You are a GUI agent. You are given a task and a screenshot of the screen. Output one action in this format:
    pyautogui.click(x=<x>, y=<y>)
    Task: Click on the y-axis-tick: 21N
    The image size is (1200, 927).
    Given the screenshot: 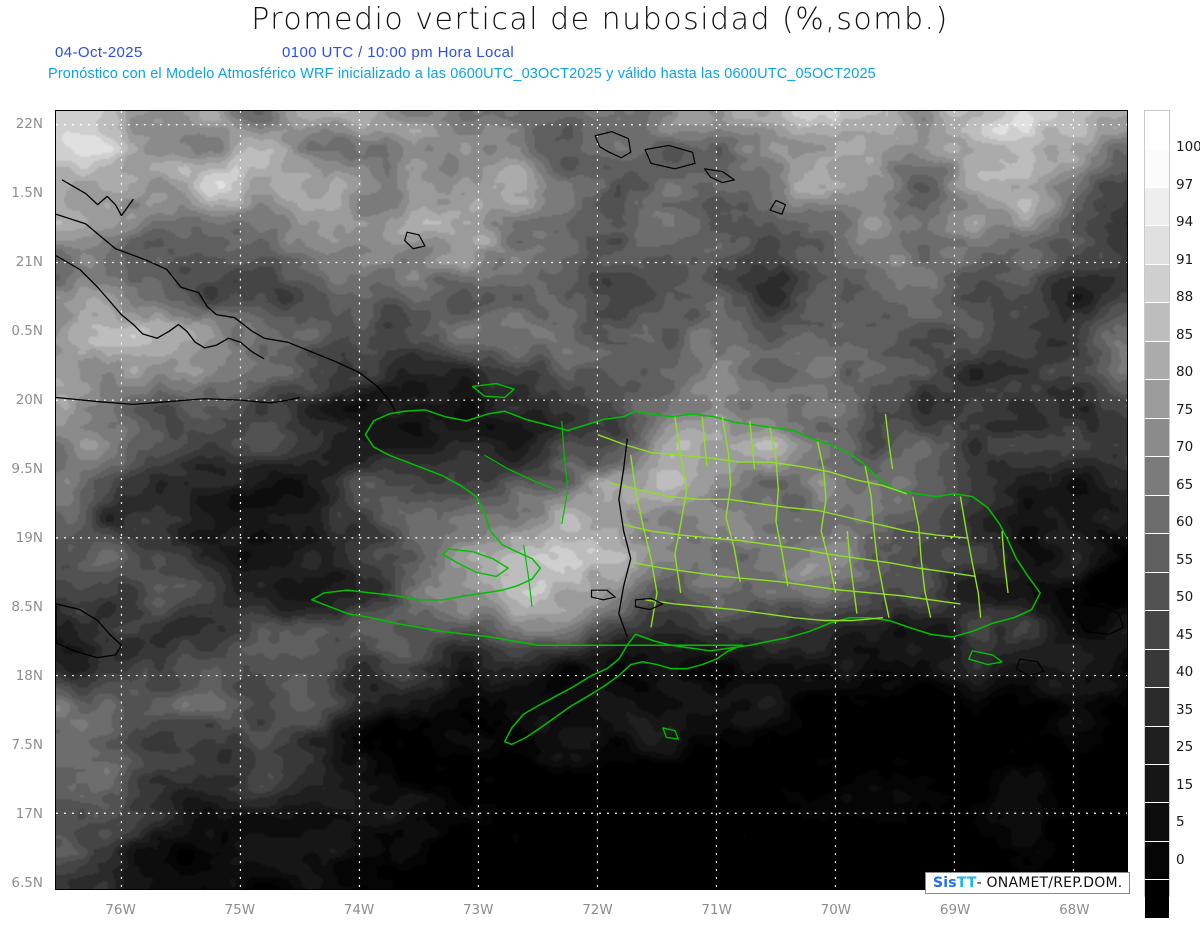 What is the action you would take?
    pyautogui.click(x=29, y=261)
    